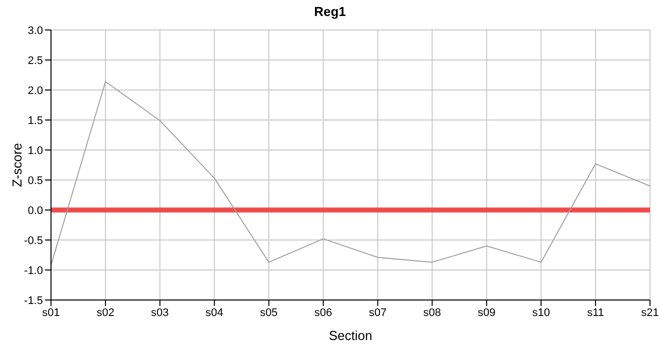 The height and width of the screenshot is (360, 660). Describe the element at coordinates (33, 300) in the screenshot. I see `y-tick-label: -1.5` at that location.